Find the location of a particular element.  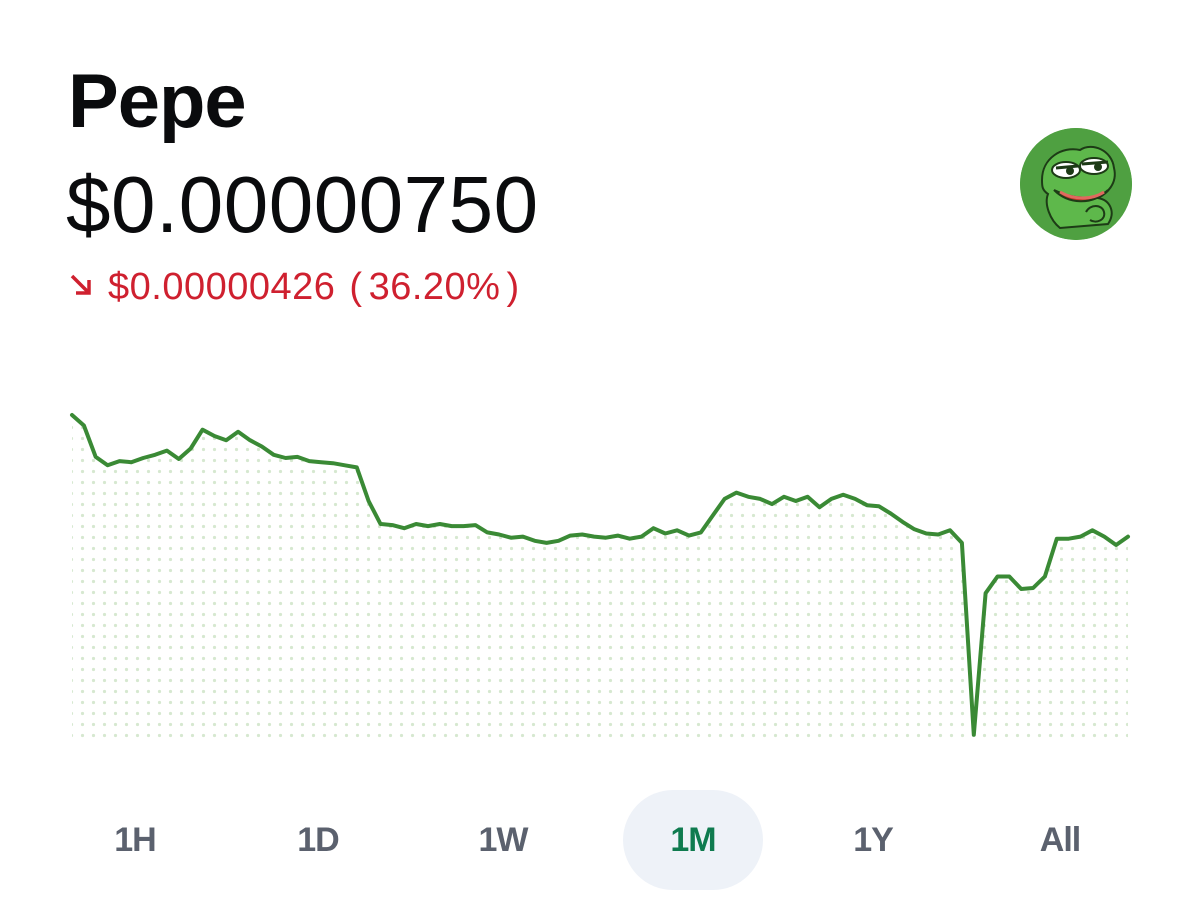

price-change-percent: 36.20% is located at coordinates (434, 287).